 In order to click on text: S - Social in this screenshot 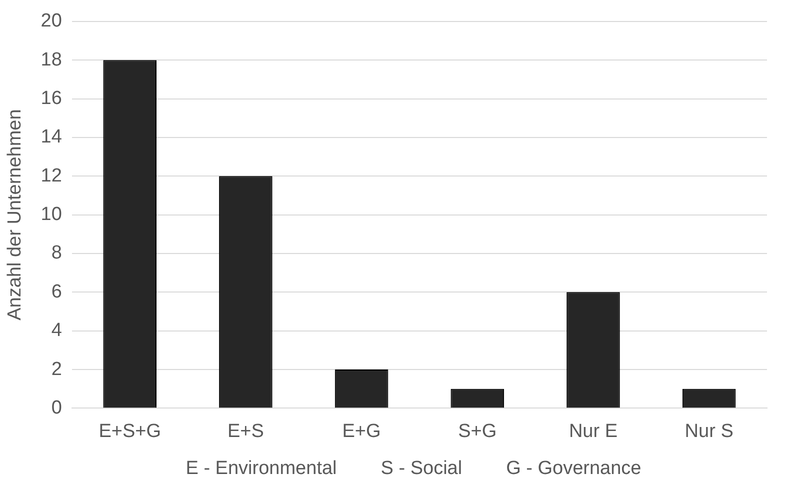, I will do `click(421, 469)`.